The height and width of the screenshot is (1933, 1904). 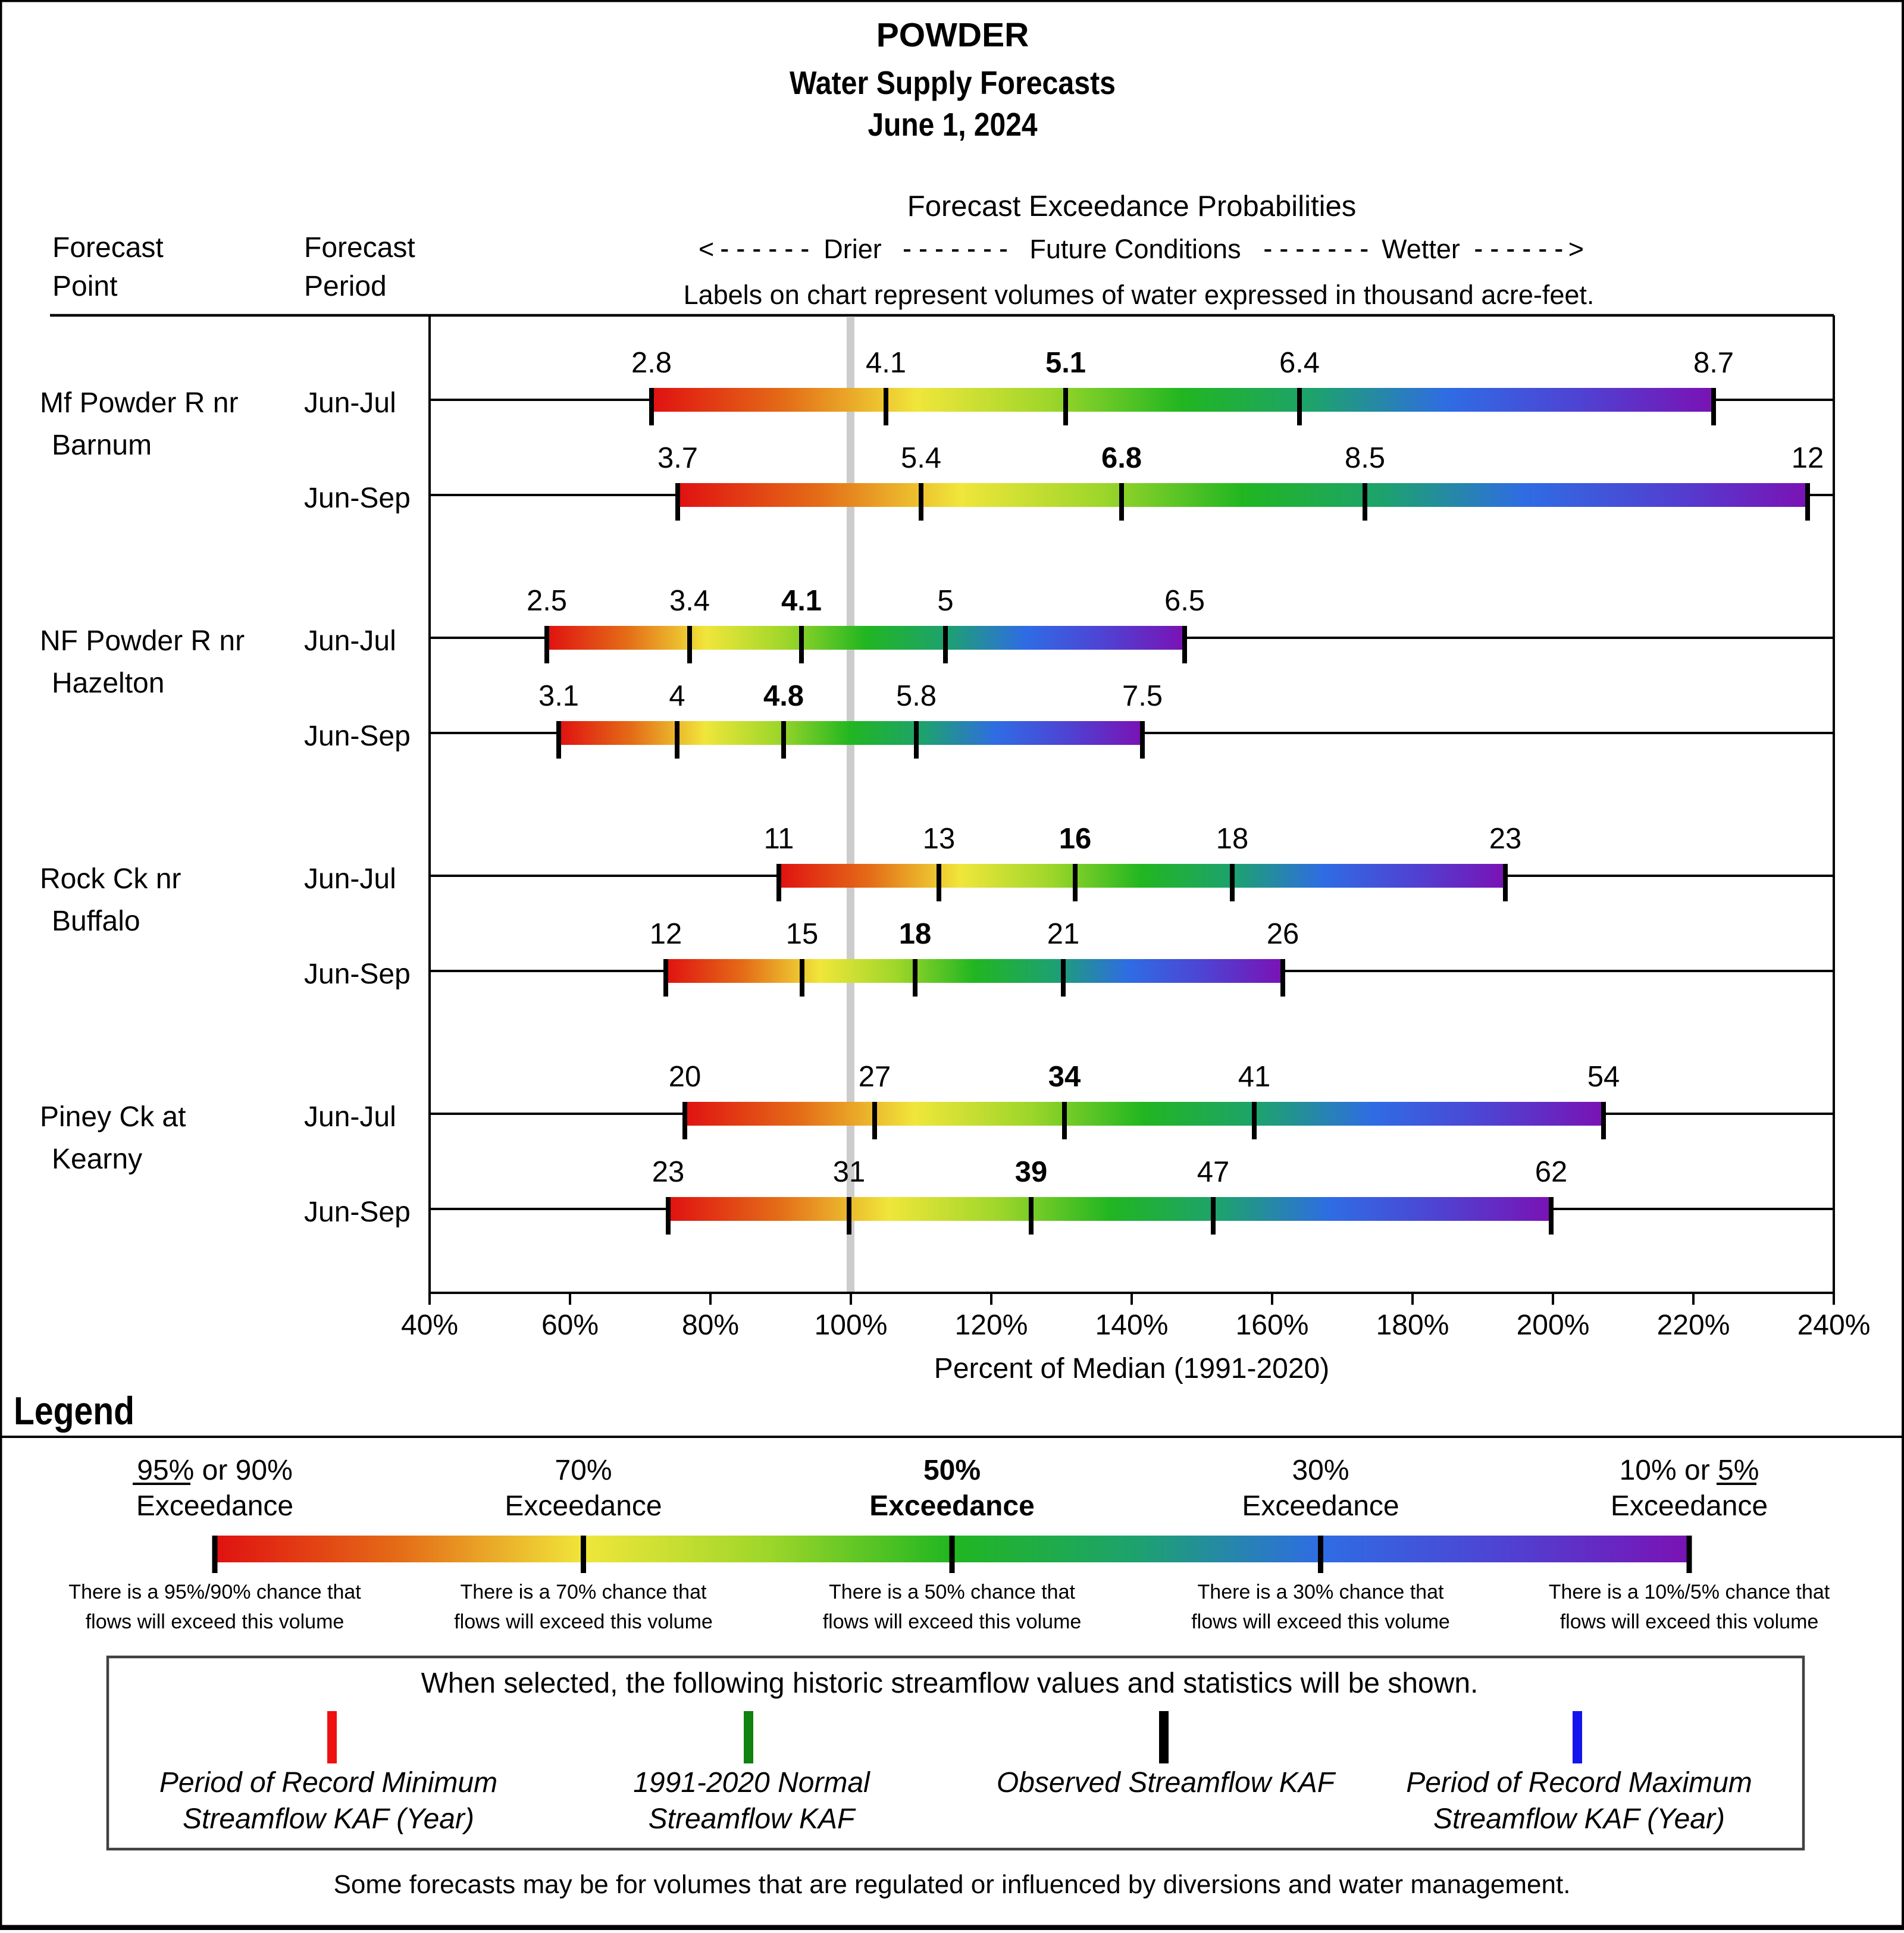 I want to click on svg-text: Barnum, so click(x=102, y=445).